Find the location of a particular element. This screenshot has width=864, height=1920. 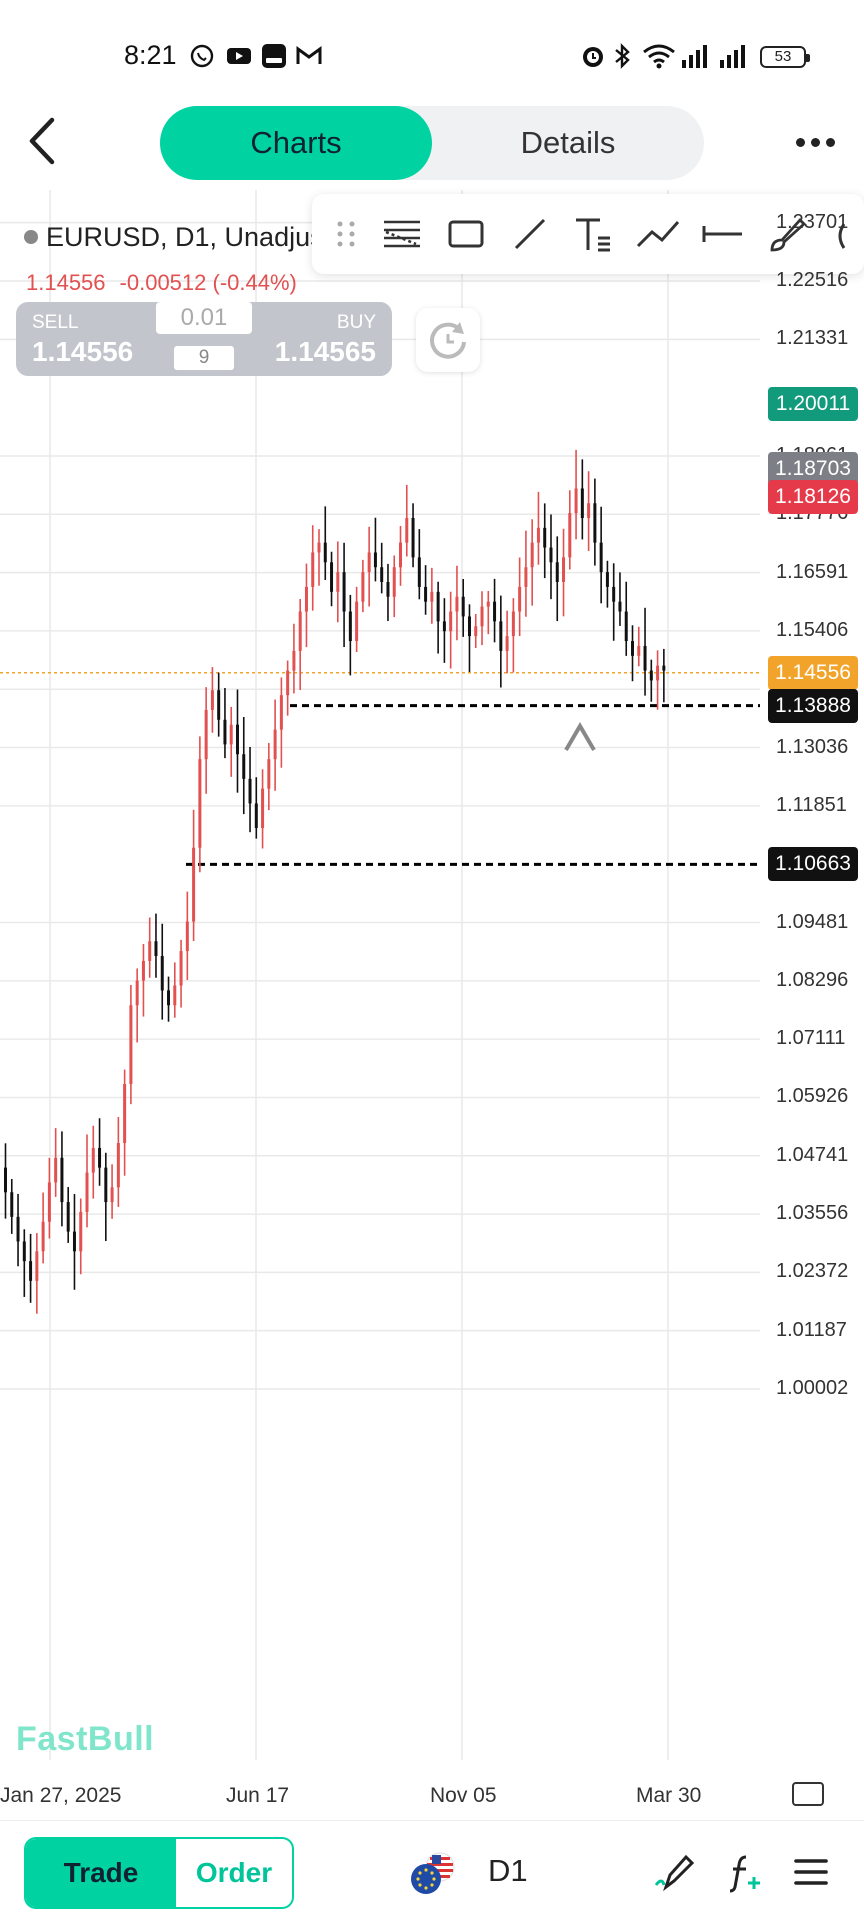

chart-layout-button is located at coordinates (808, 1794).